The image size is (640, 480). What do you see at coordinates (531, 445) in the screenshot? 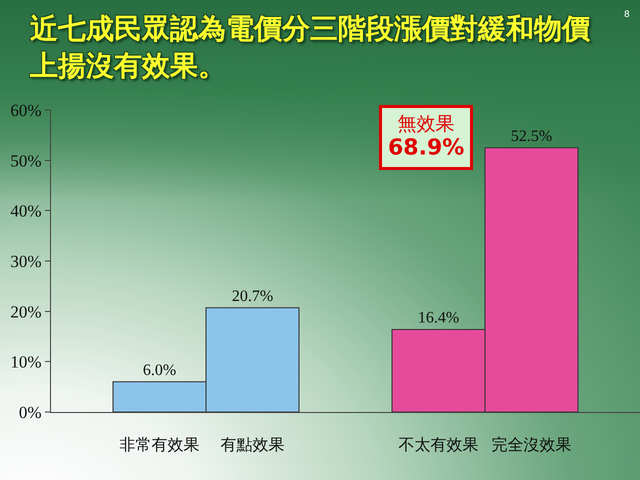
I see `x-tick-label: 完全沒效果` at bounding box center [531, 445].